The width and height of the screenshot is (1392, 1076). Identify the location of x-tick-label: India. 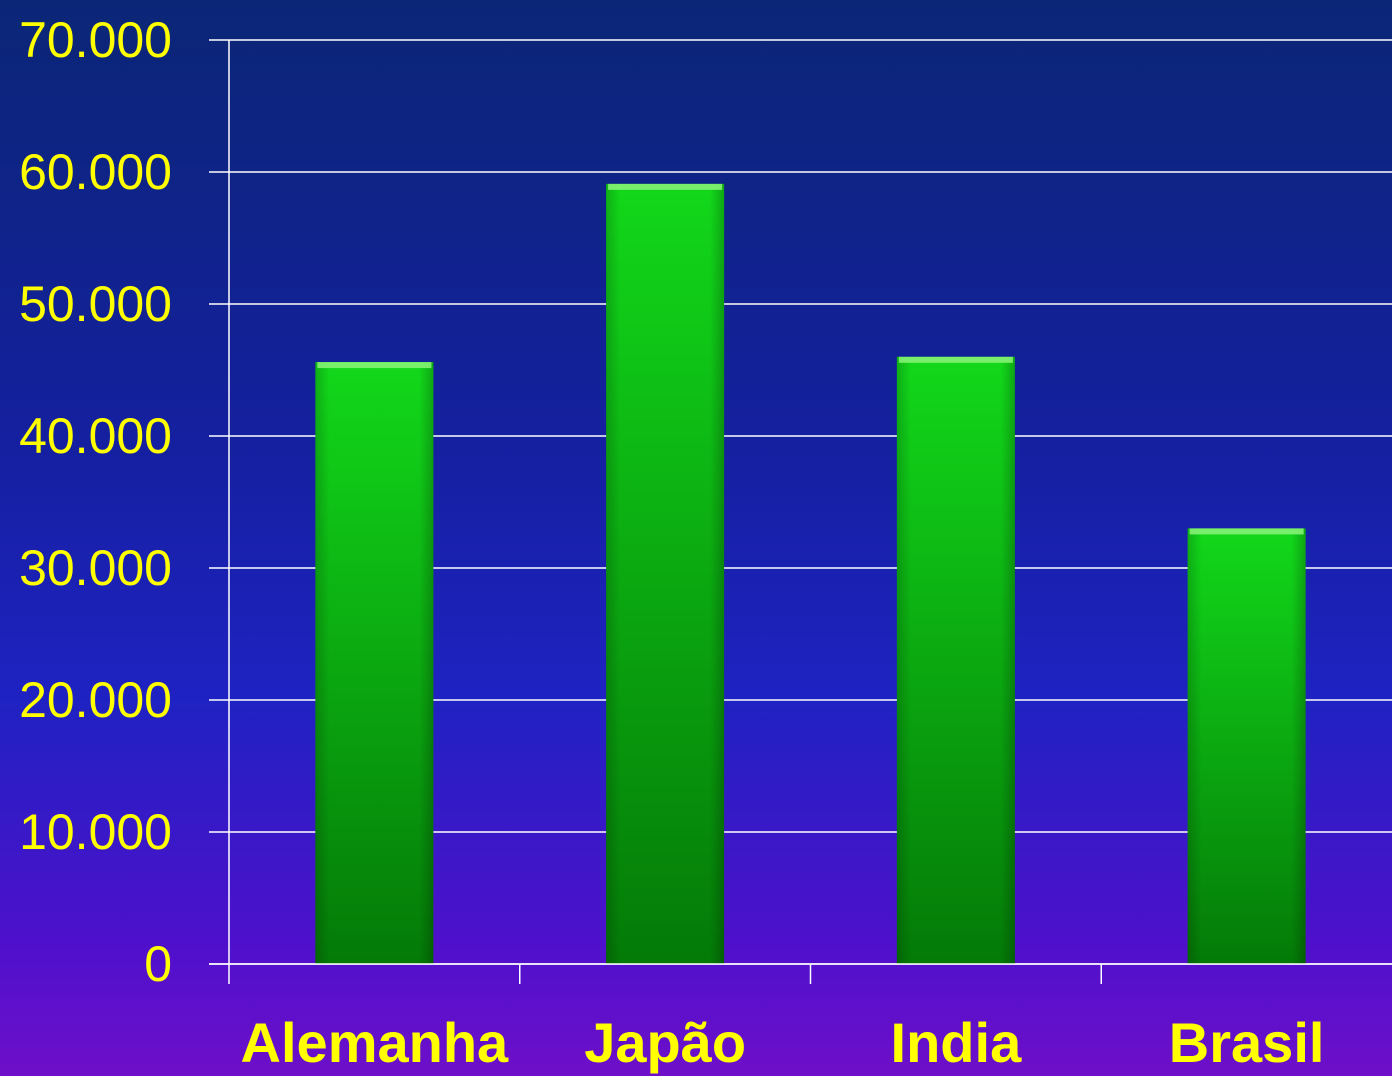
(957, 1042).